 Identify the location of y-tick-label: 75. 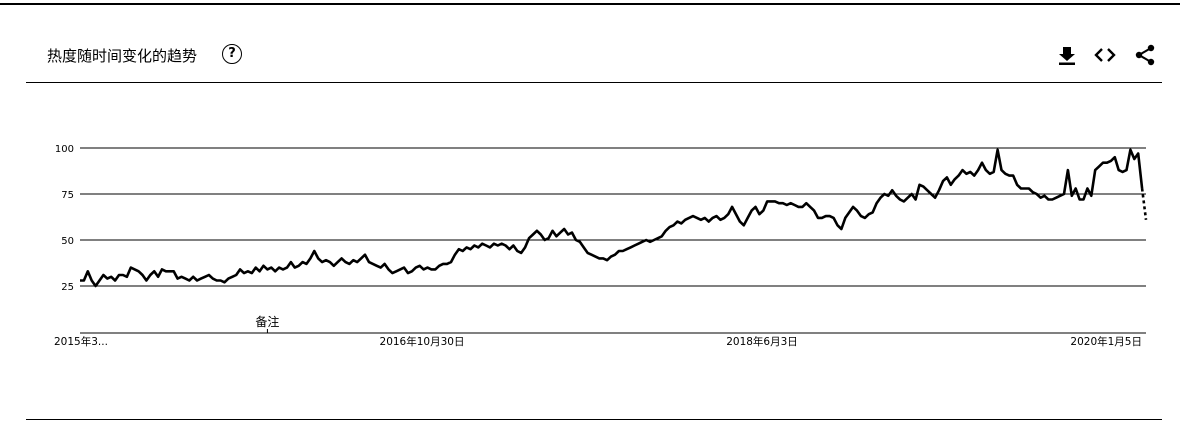
(67, 195).